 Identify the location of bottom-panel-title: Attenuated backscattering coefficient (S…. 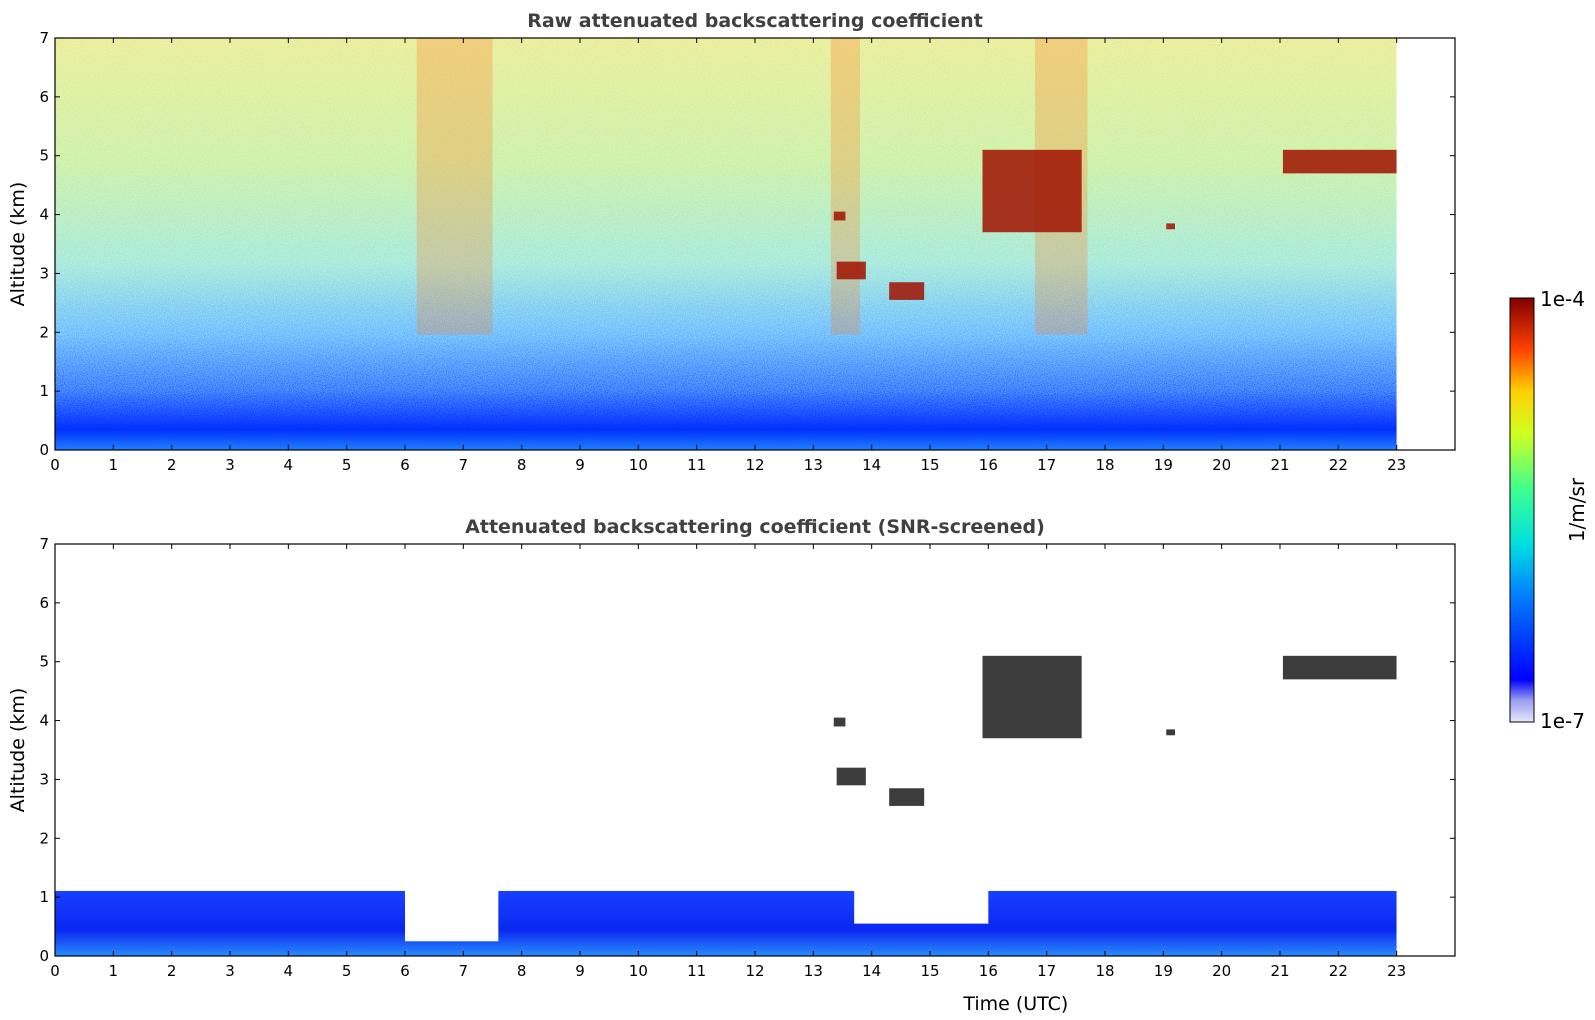
(755, 527).